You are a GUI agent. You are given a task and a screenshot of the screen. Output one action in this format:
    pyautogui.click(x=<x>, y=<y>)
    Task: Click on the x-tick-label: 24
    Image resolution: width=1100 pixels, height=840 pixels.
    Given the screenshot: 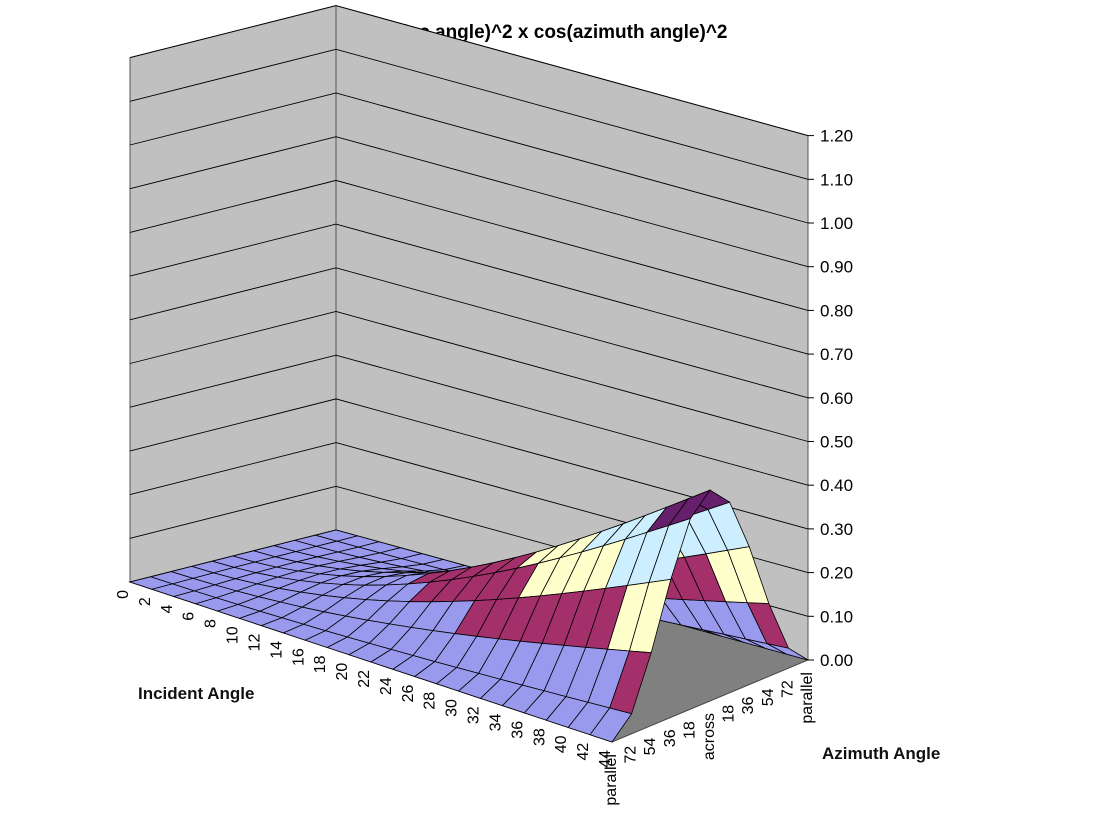 What is the action you would take?
    pyautogui.click(x=386, y=686)
    